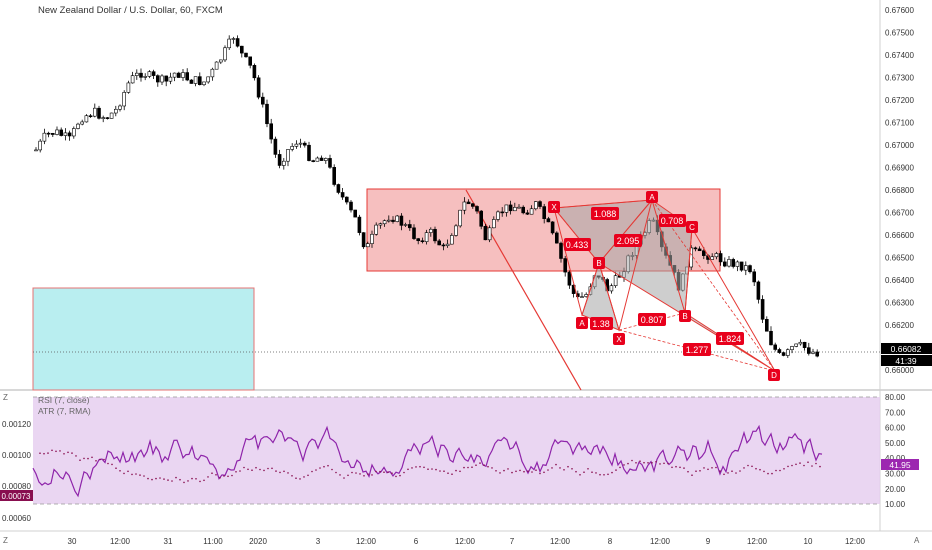 This screenshot has width=932, height=550. I want to click on atr-axis: 0.00120 0.00100 0.00080 0.00060, so click(16, 471).